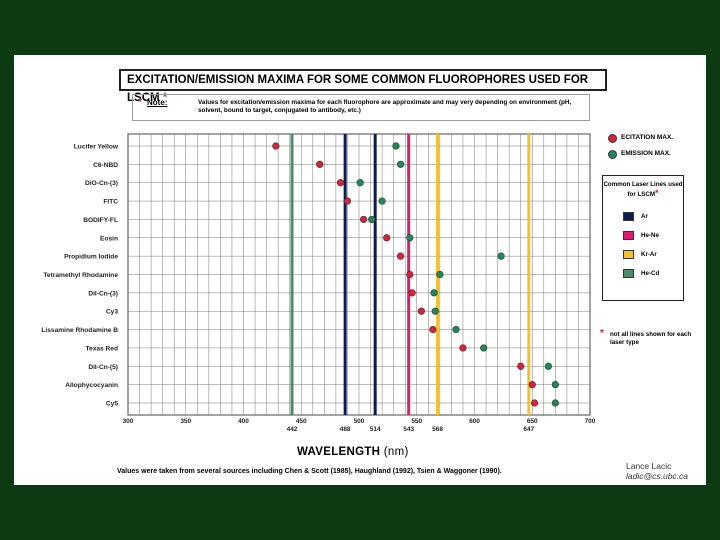 This screenshot has width=720, height=540. I want to click on laser-kr-ar-label: Kr-Ar, so click(649, 254).